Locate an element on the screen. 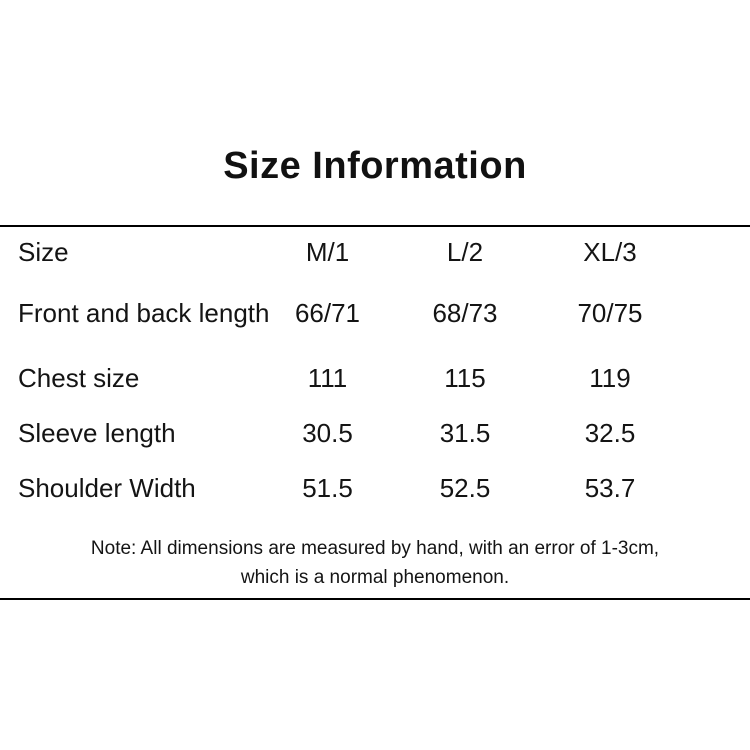 This screenshot has height=750, width=750. cell-value: 115 is located at coordinates (465, 378).